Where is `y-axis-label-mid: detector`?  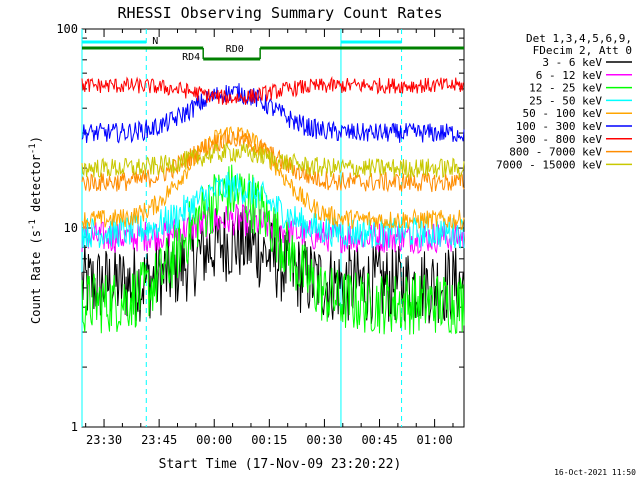
y-axis-label-mid: detector is located at coordinates (36, 186).